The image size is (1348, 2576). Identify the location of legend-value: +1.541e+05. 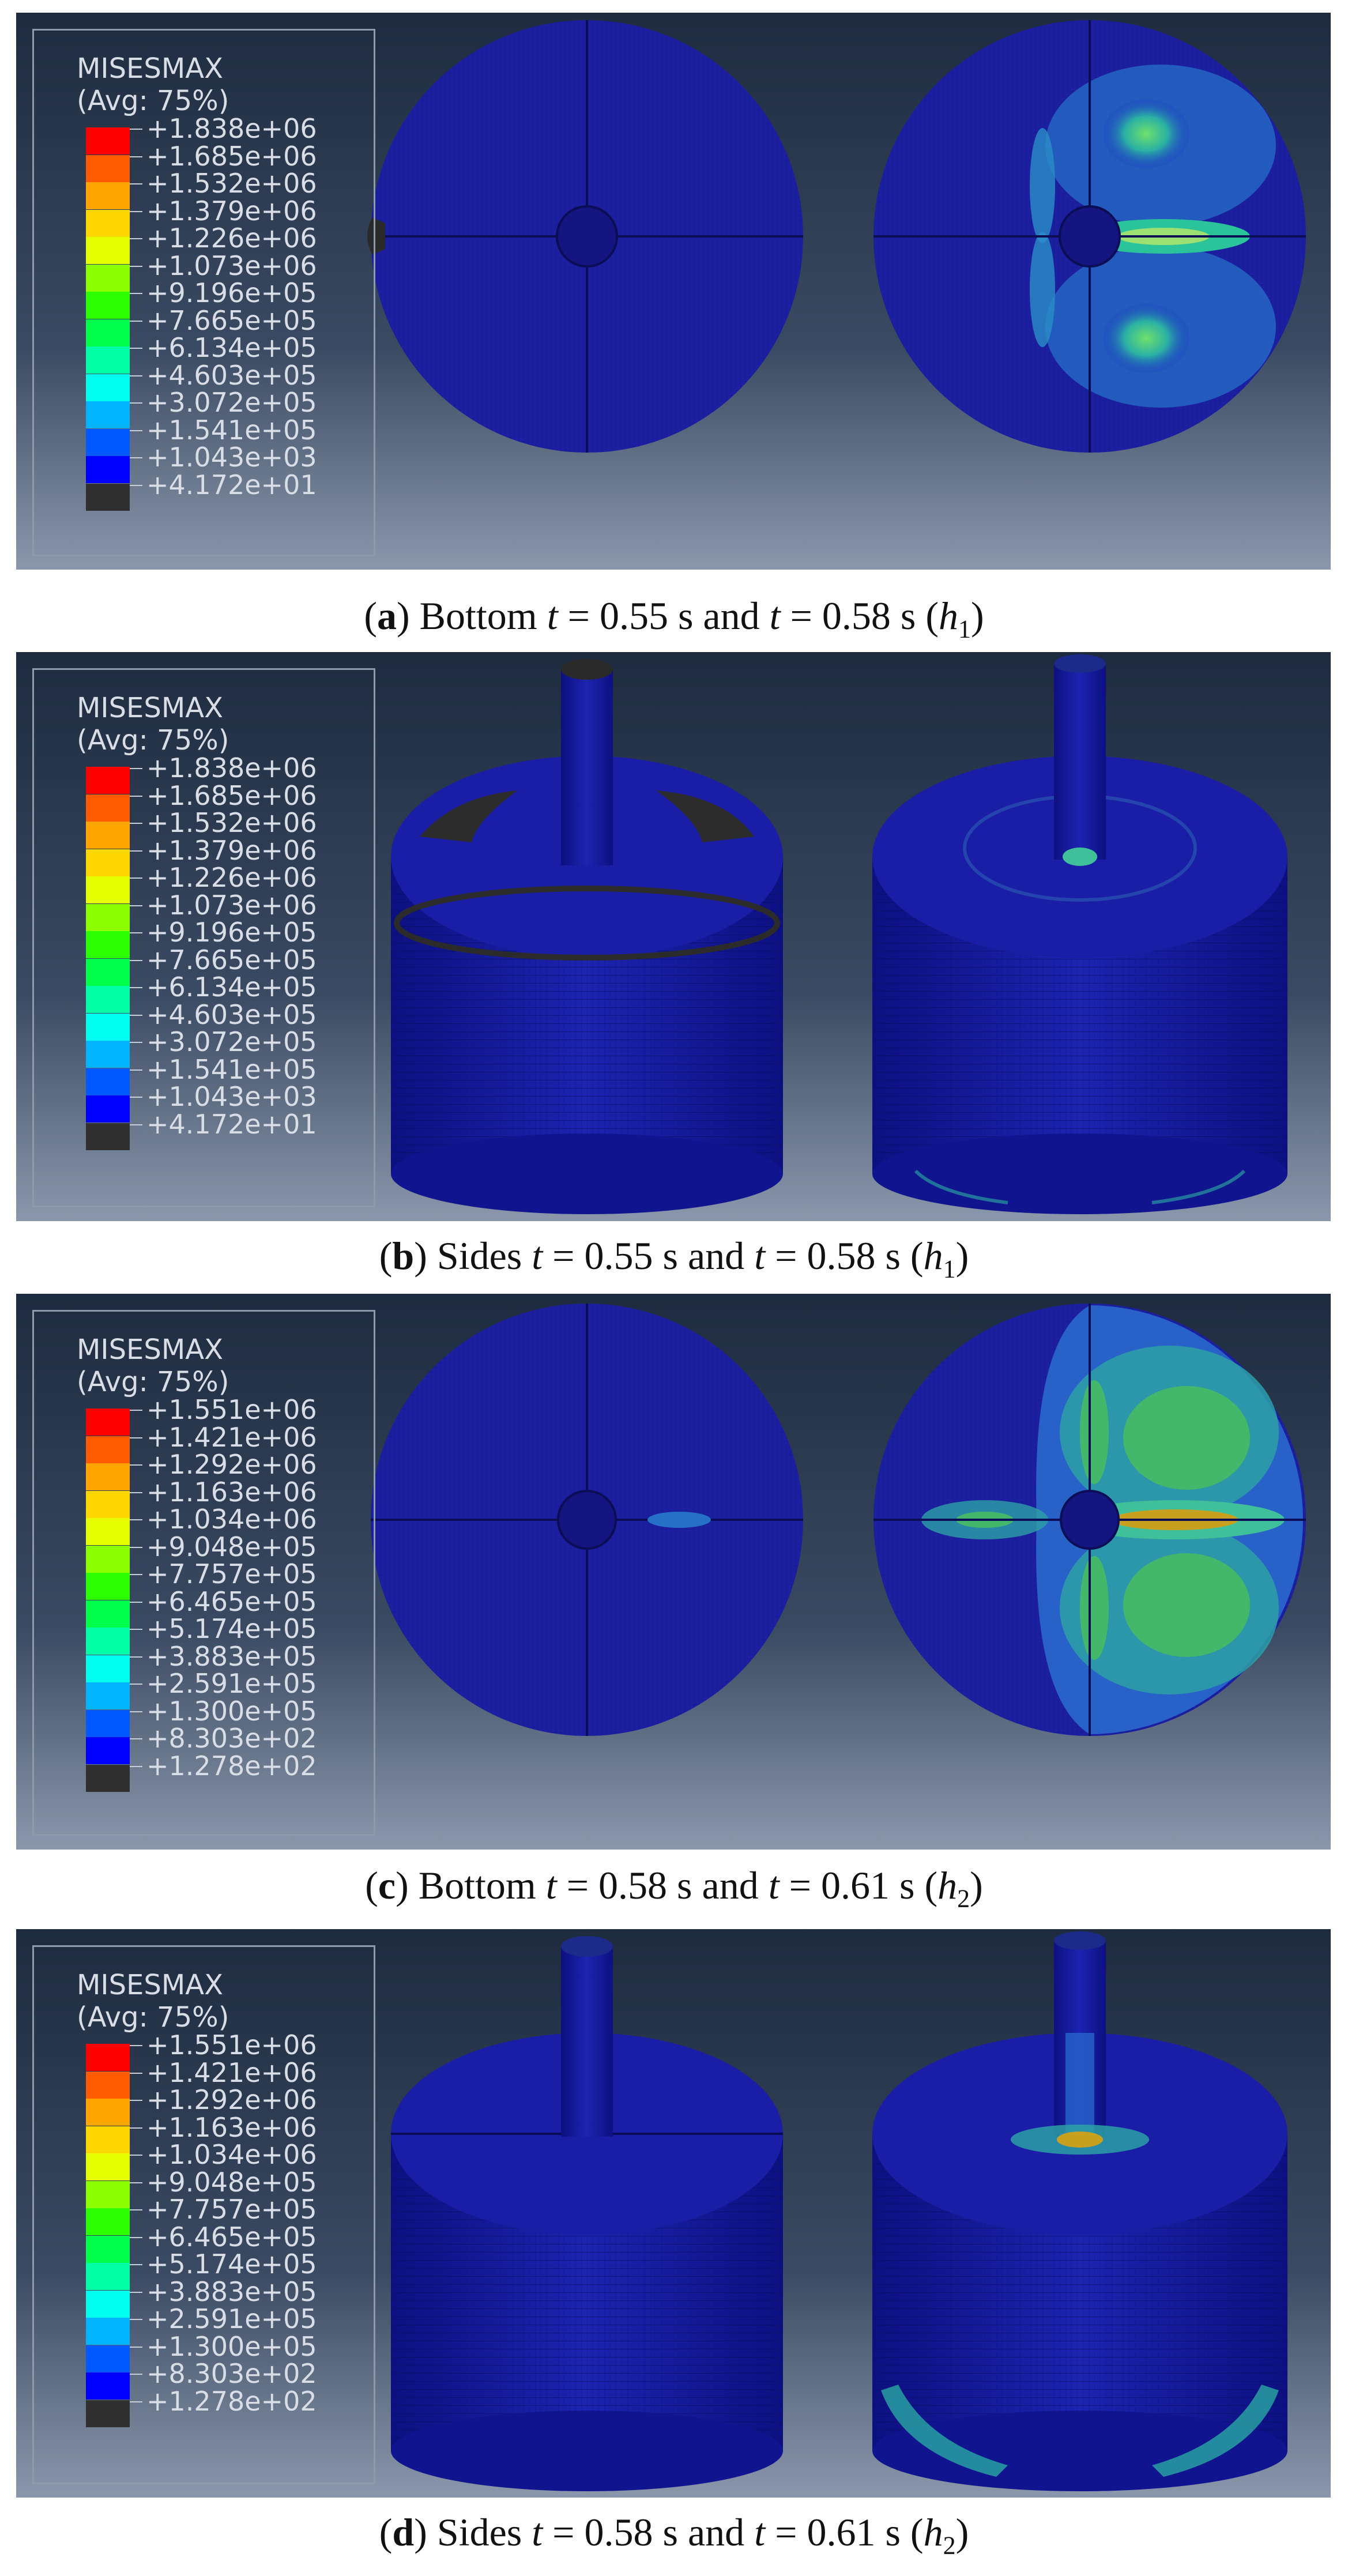
(231, 1069).